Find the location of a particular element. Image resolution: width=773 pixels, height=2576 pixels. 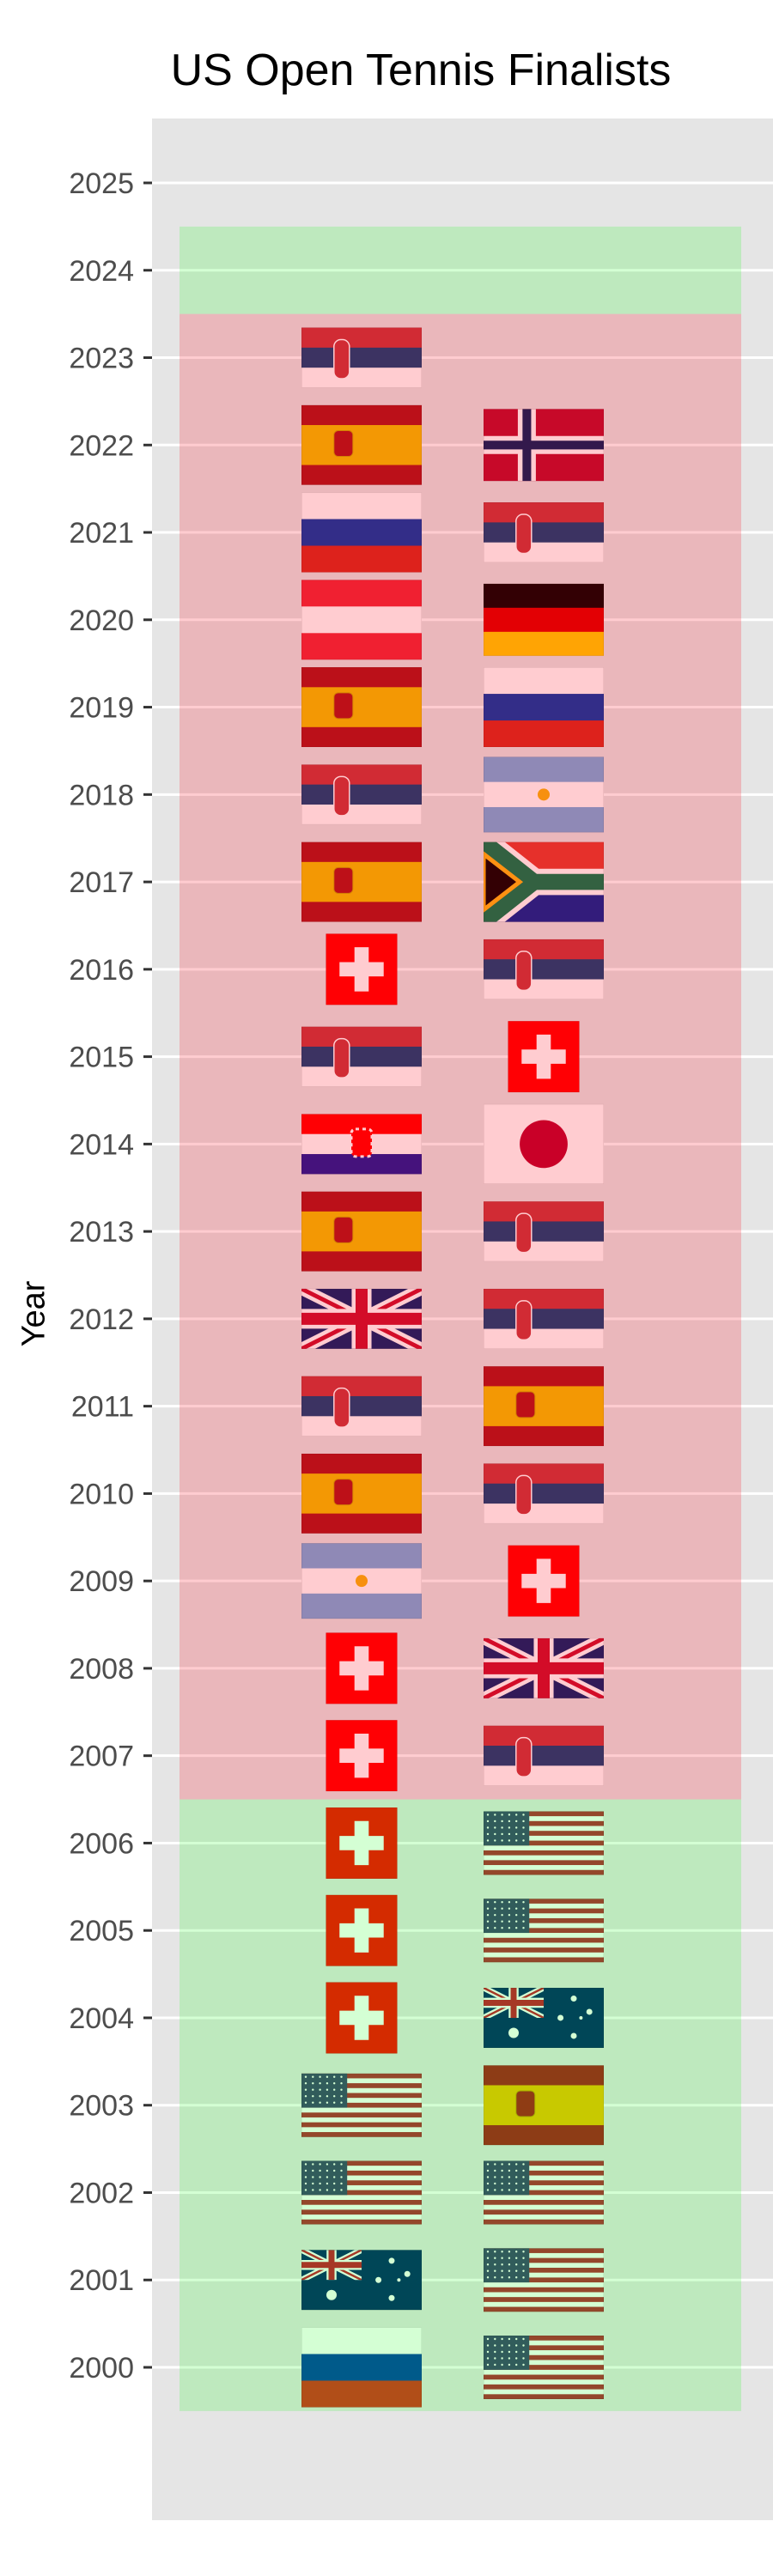

flag-rus-icon is located at coordinates (361, 2368).